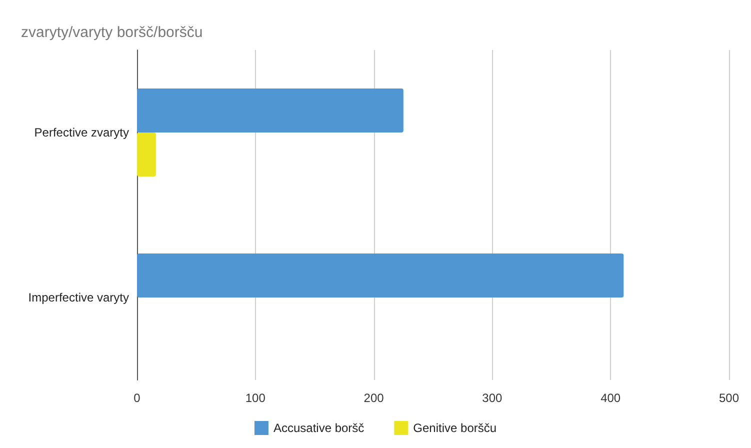 Image resolution: width=751 pixels, height=448 pixels. Describe the element at coordinates (729, 398) in the screenshot. I see `x-tick-label: 500` at that location.